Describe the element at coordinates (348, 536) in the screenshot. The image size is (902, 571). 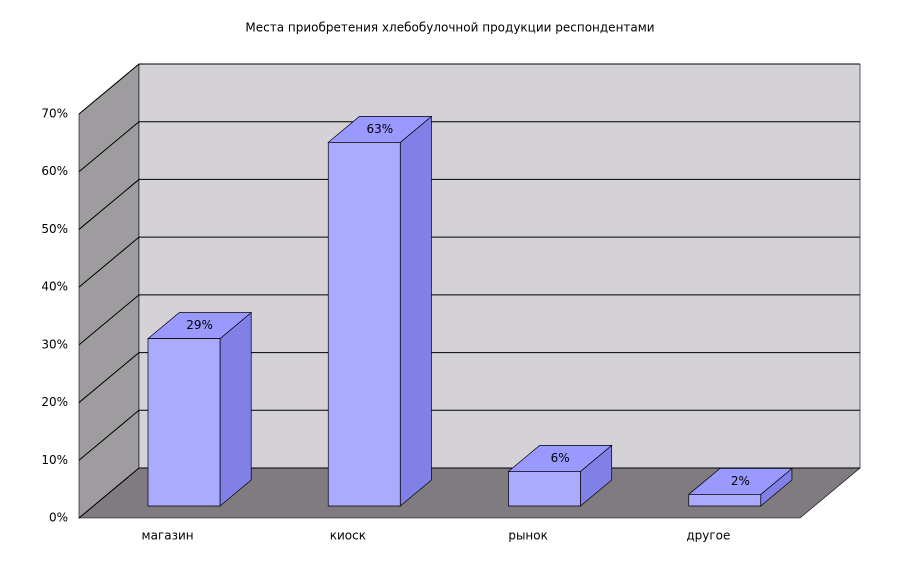
I see `x-tick-label: киоск` at that location.